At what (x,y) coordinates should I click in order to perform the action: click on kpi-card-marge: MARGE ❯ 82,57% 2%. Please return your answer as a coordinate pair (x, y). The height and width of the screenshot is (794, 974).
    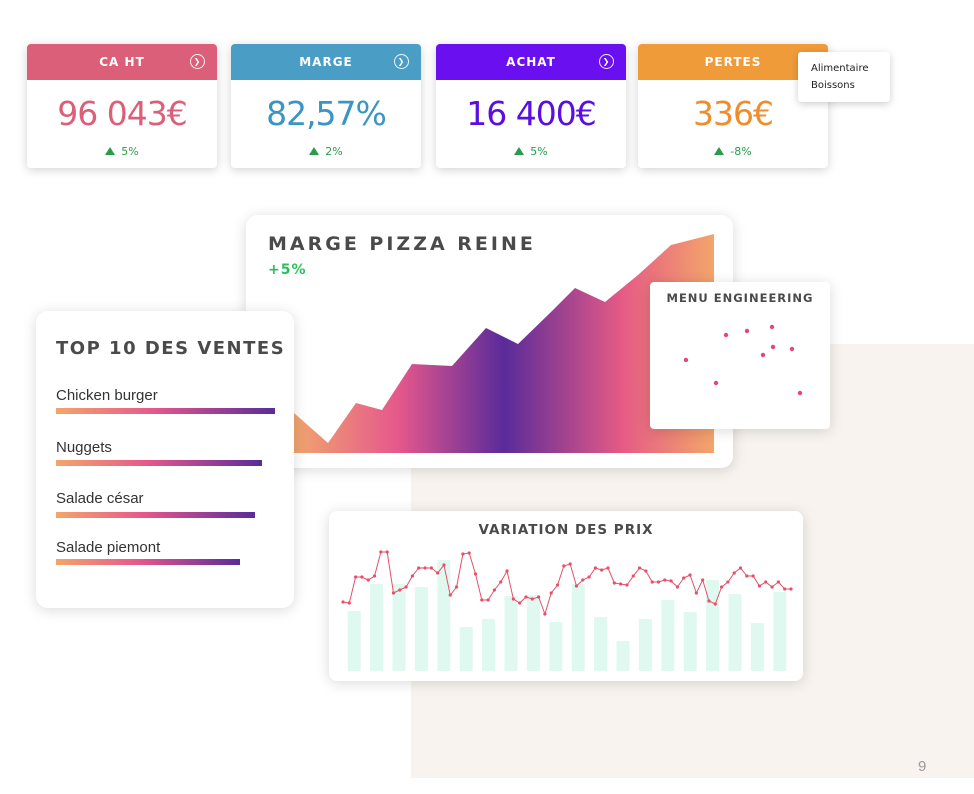
    Looking at the image, I should click on (326, 106).